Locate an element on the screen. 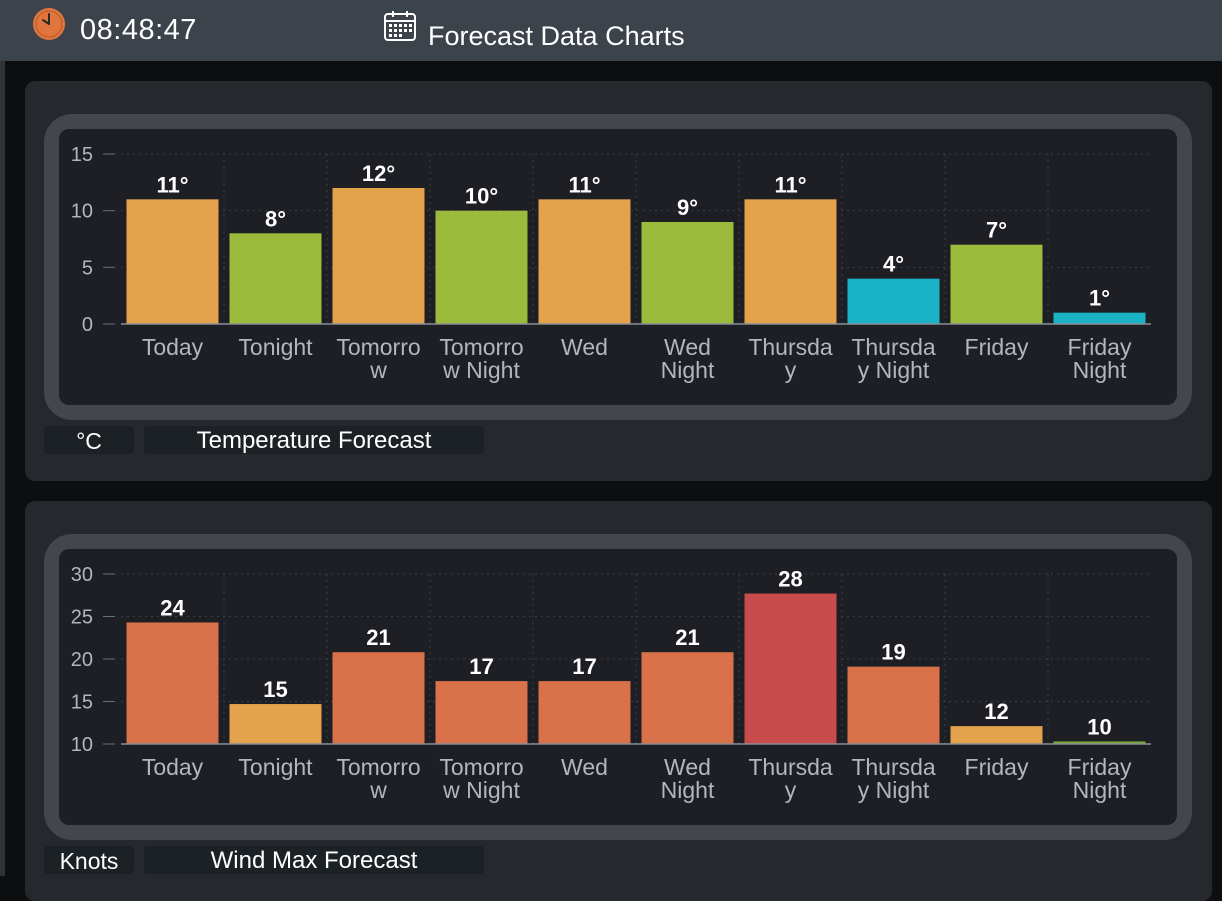 The height and width of the screenshot is (901, 1222). x-tick-label: Wed Night is located at coordinates (688, 358).